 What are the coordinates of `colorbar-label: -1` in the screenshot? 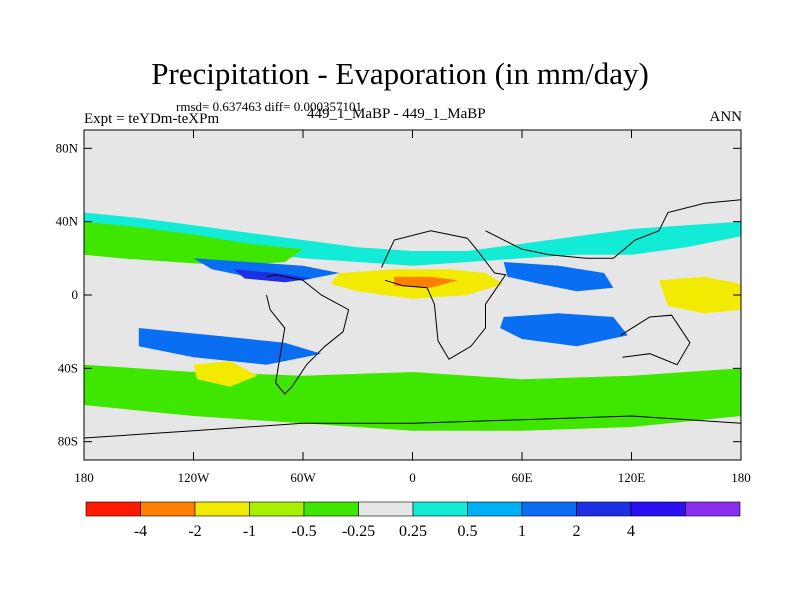 It's located at (249, 531).